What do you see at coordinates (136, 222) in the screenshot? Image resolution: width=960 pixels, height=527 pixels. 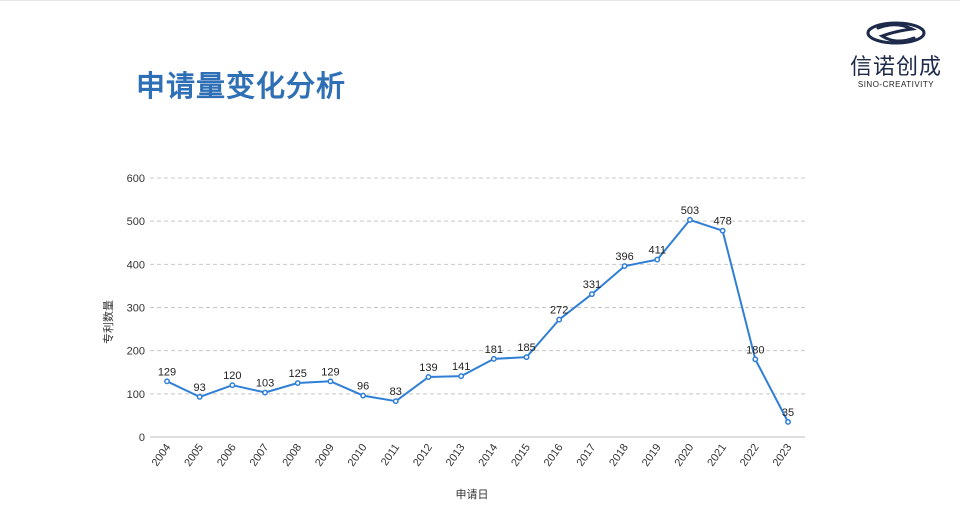 I see `y-tick-label: 500` at bounding box center [136, 222].